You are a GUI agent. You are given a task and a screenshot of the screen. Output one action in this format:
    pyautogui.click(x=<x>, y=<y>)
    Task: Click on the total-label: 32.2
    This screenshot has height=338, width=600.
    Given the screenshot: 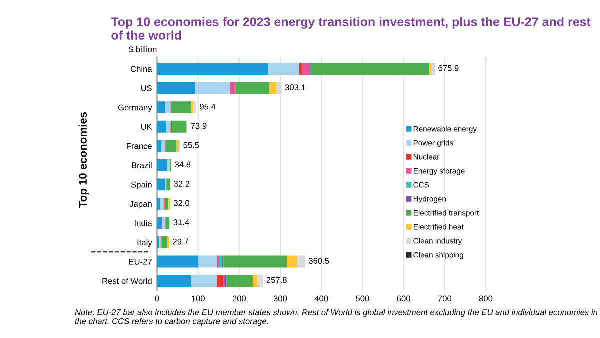 What is the action you would take?
    pyautogui.click(x=182, y=184)
    